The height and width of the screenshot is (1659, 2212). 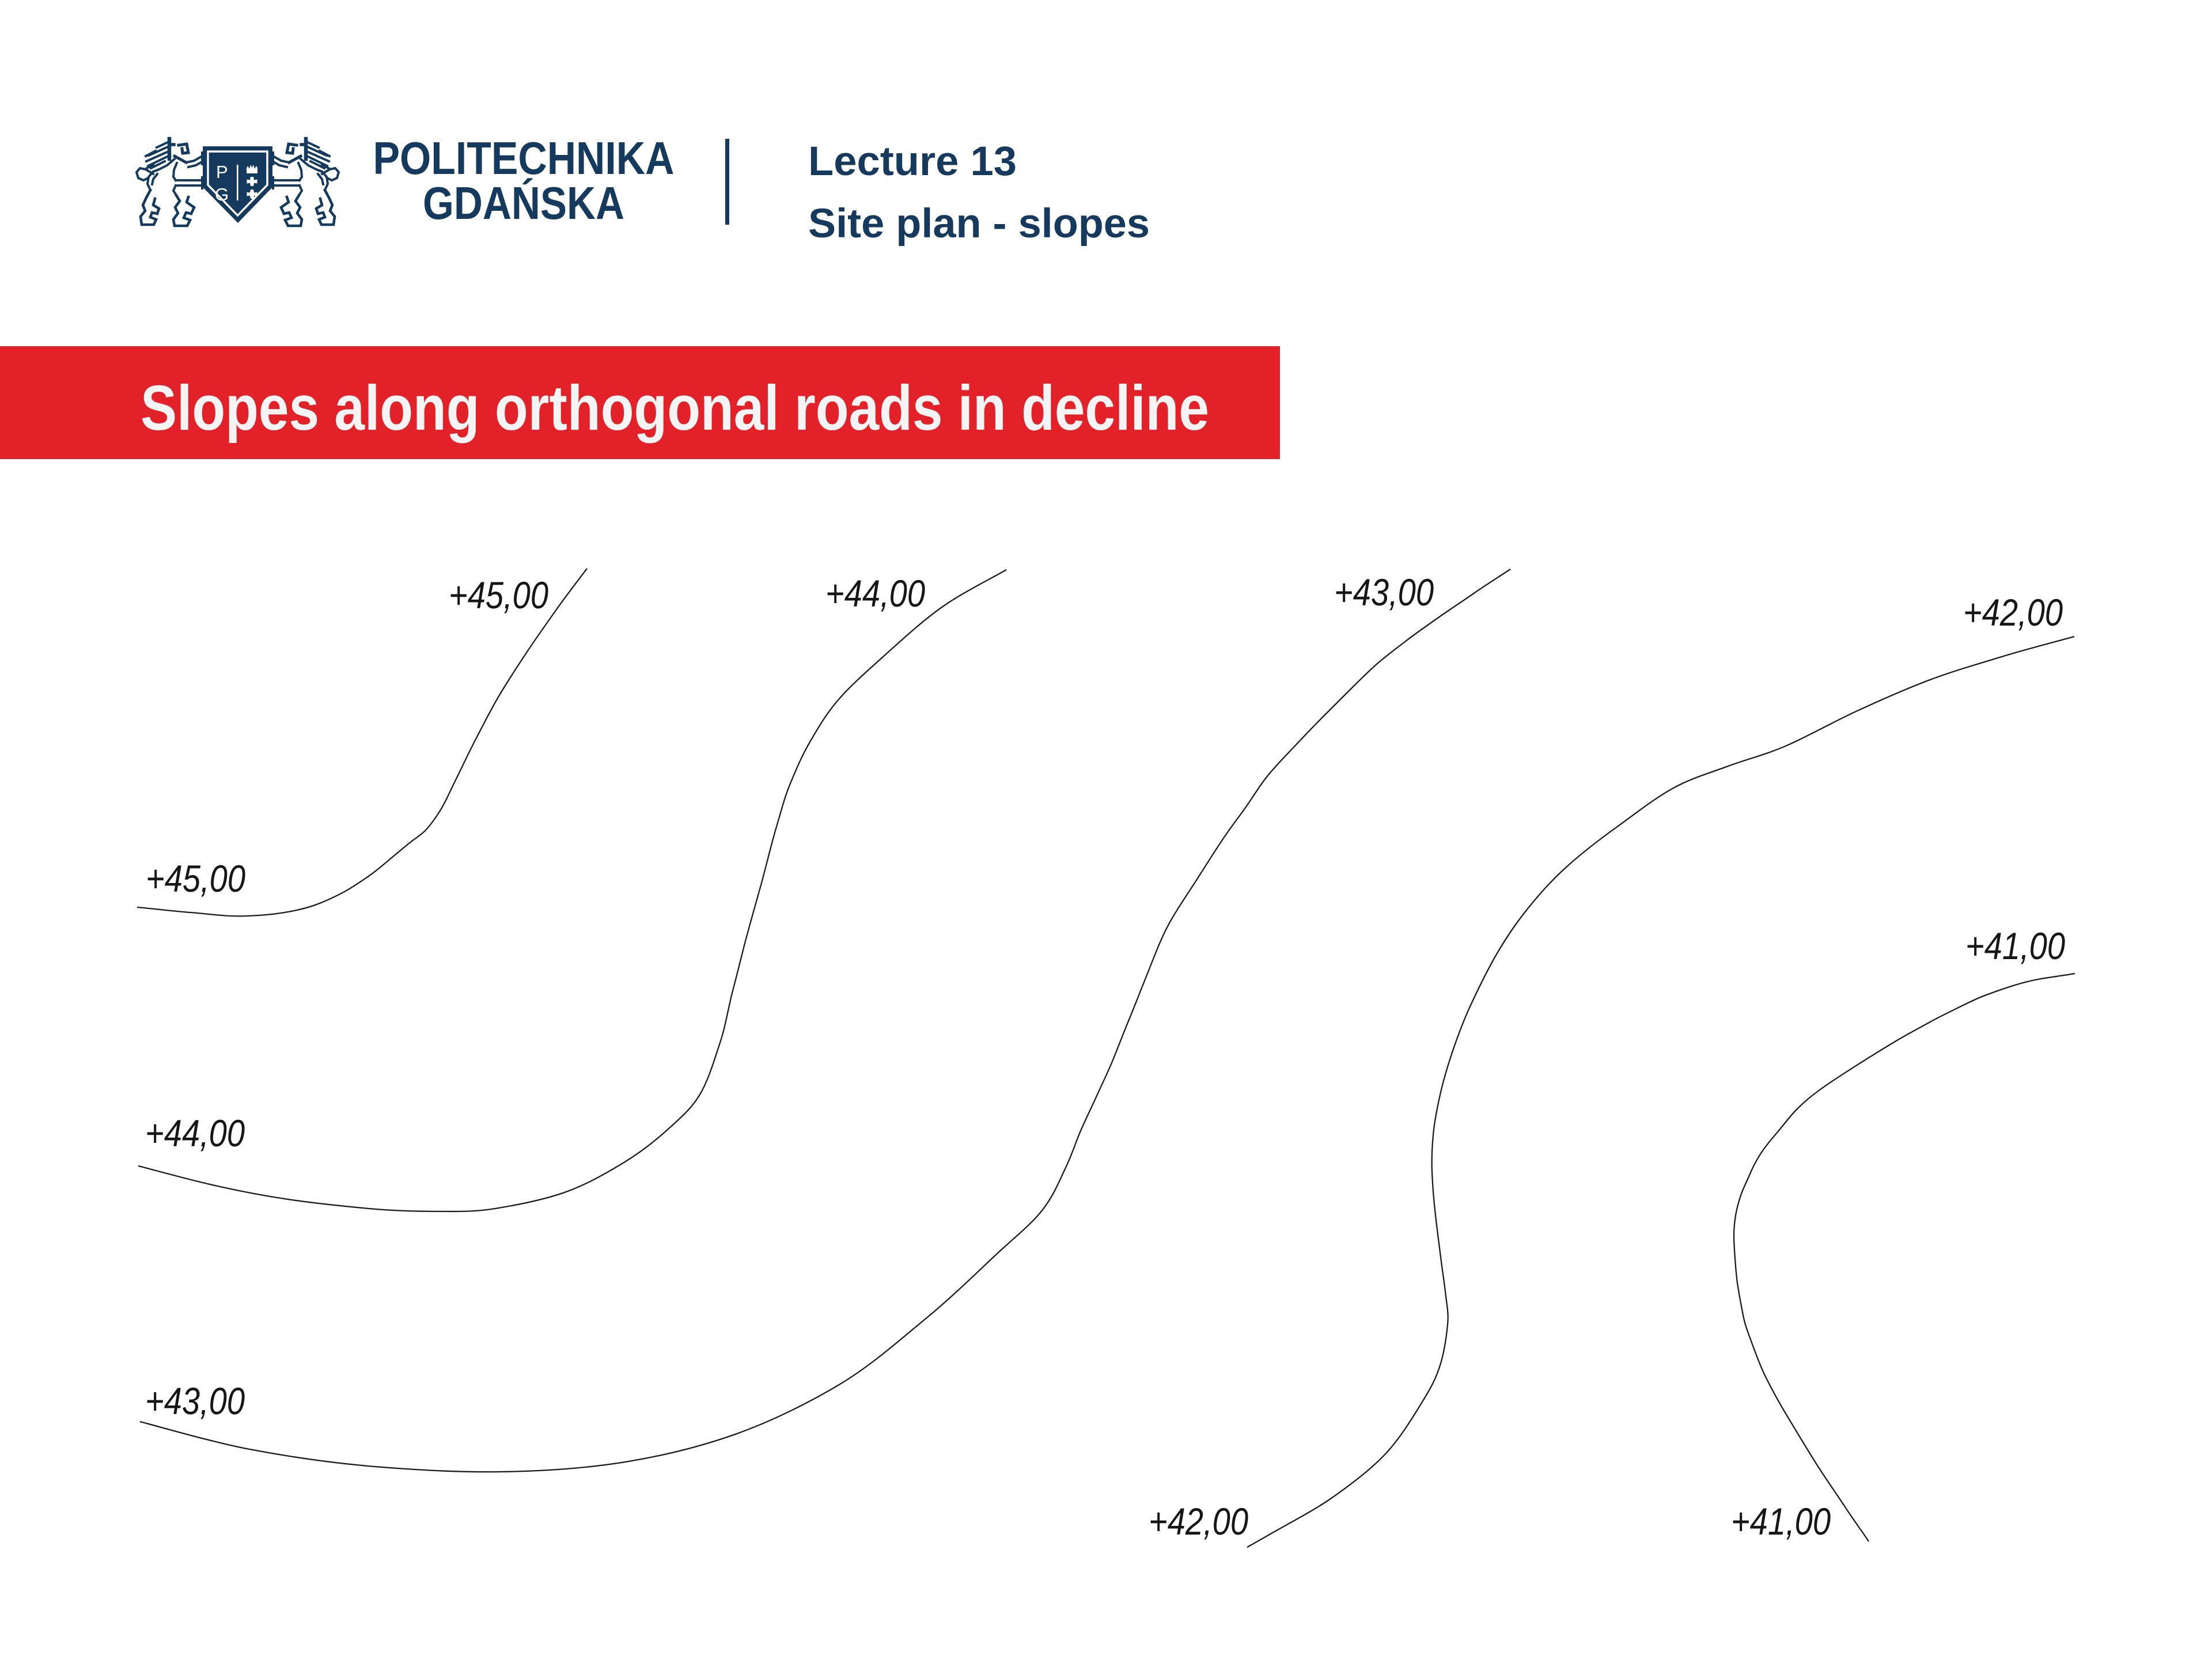 I want to click on svg-text:Slopes along orthogonal roads: Slopes along orthogonal roads in decline, so click(x=675, y=408).